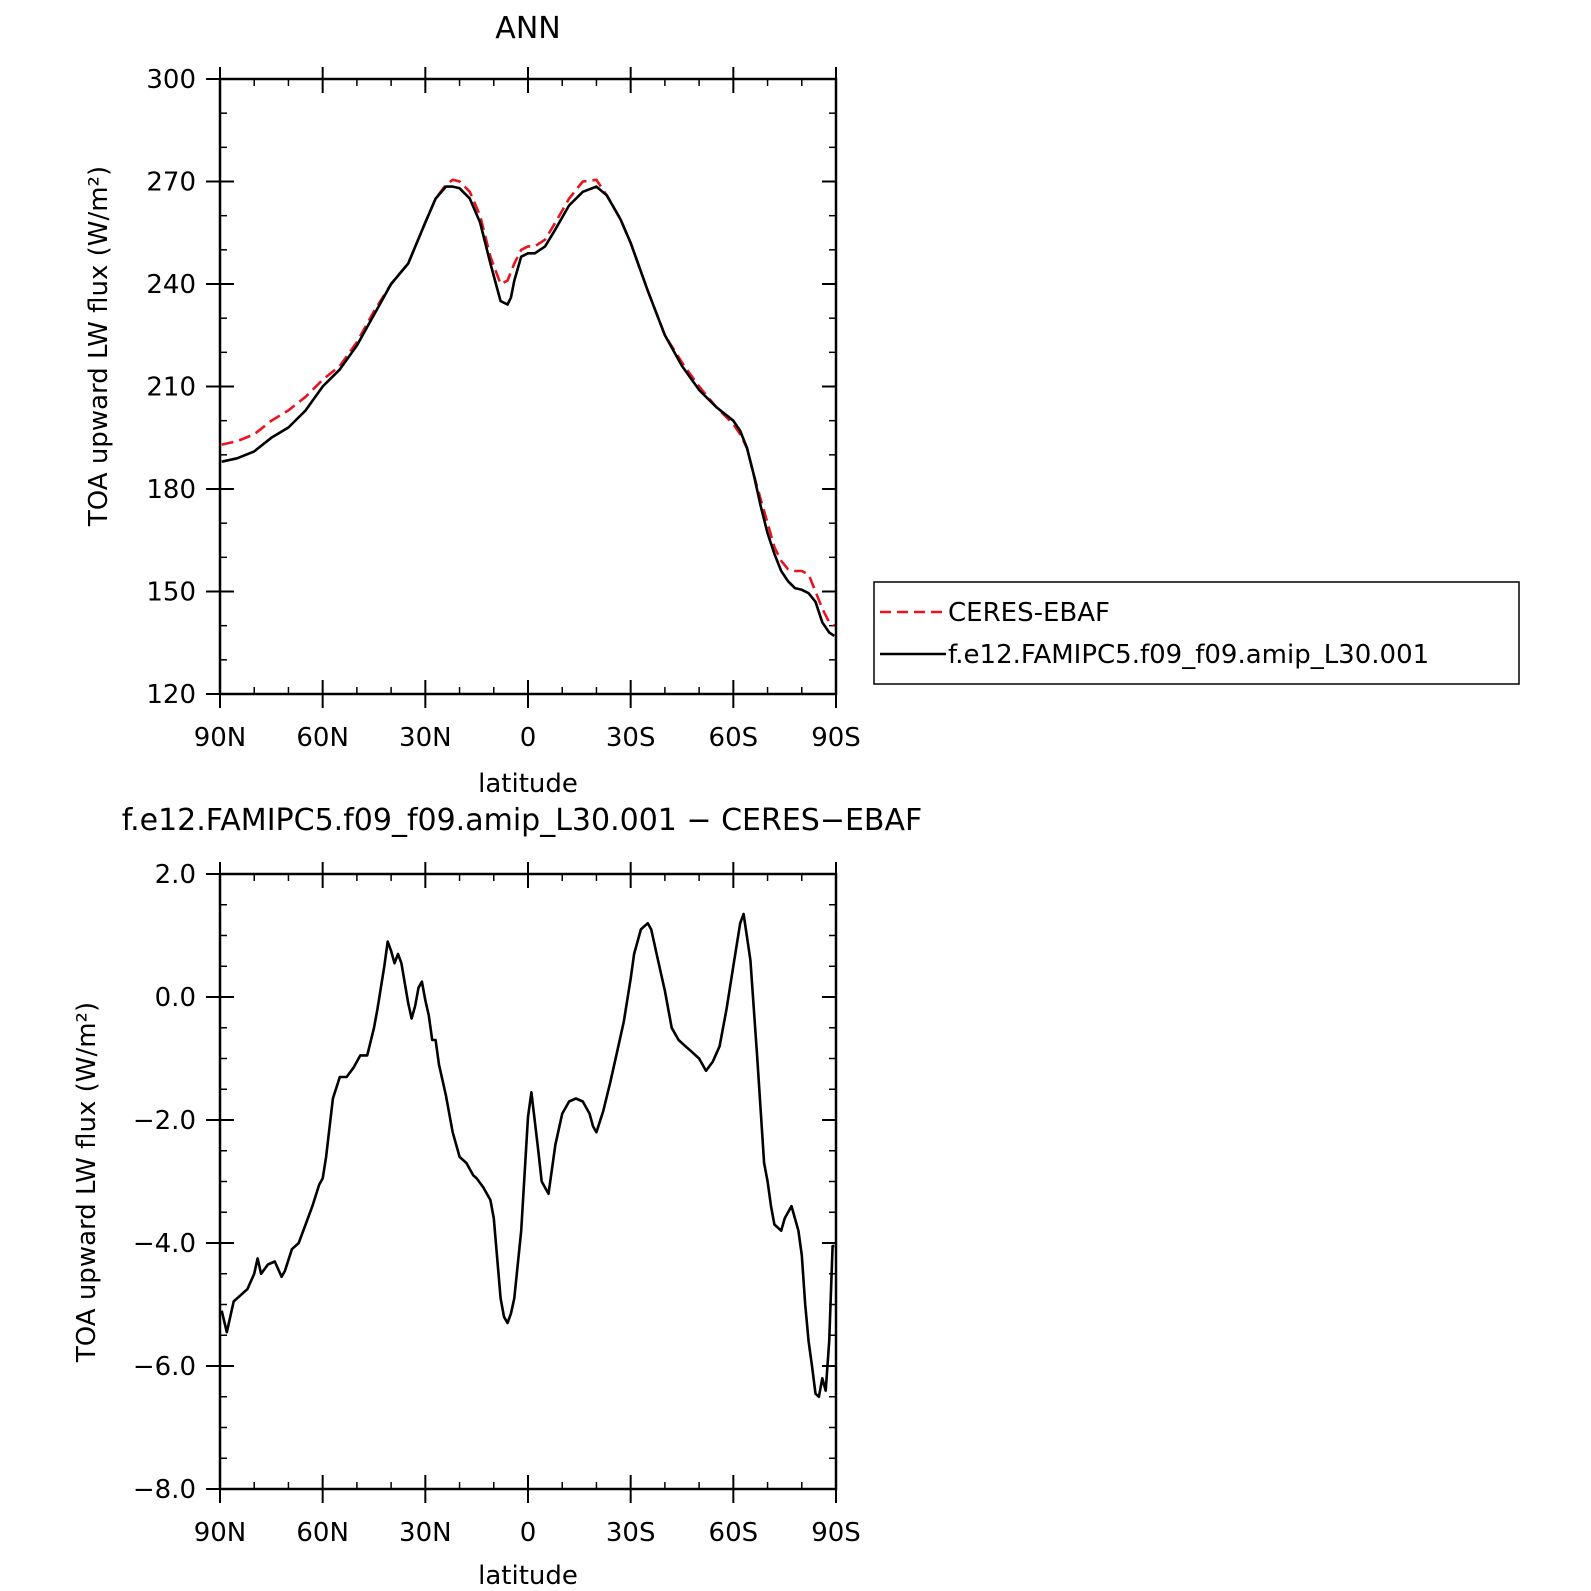 The image size is (1591, 1591). What do you see at coordinates (425, 1533) in the screenshot?
I see `x-tick-label-bottom-2: 30N` at bounding box center [425, 1533].